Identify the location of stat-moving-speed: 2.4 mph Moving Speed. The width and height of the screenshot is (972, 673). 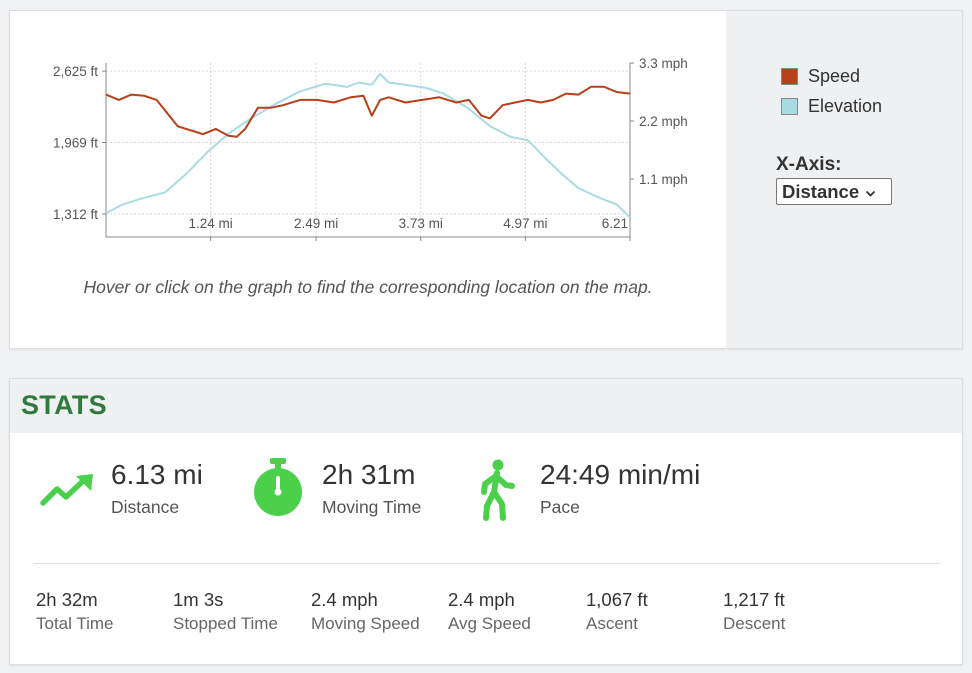
(365, 611).